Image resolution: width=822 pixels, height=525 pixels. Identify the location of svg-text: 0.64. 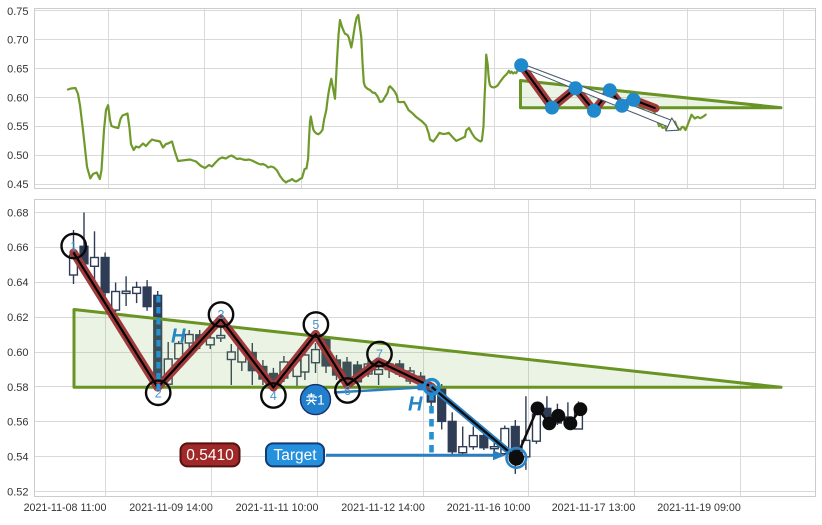
(17, 283).